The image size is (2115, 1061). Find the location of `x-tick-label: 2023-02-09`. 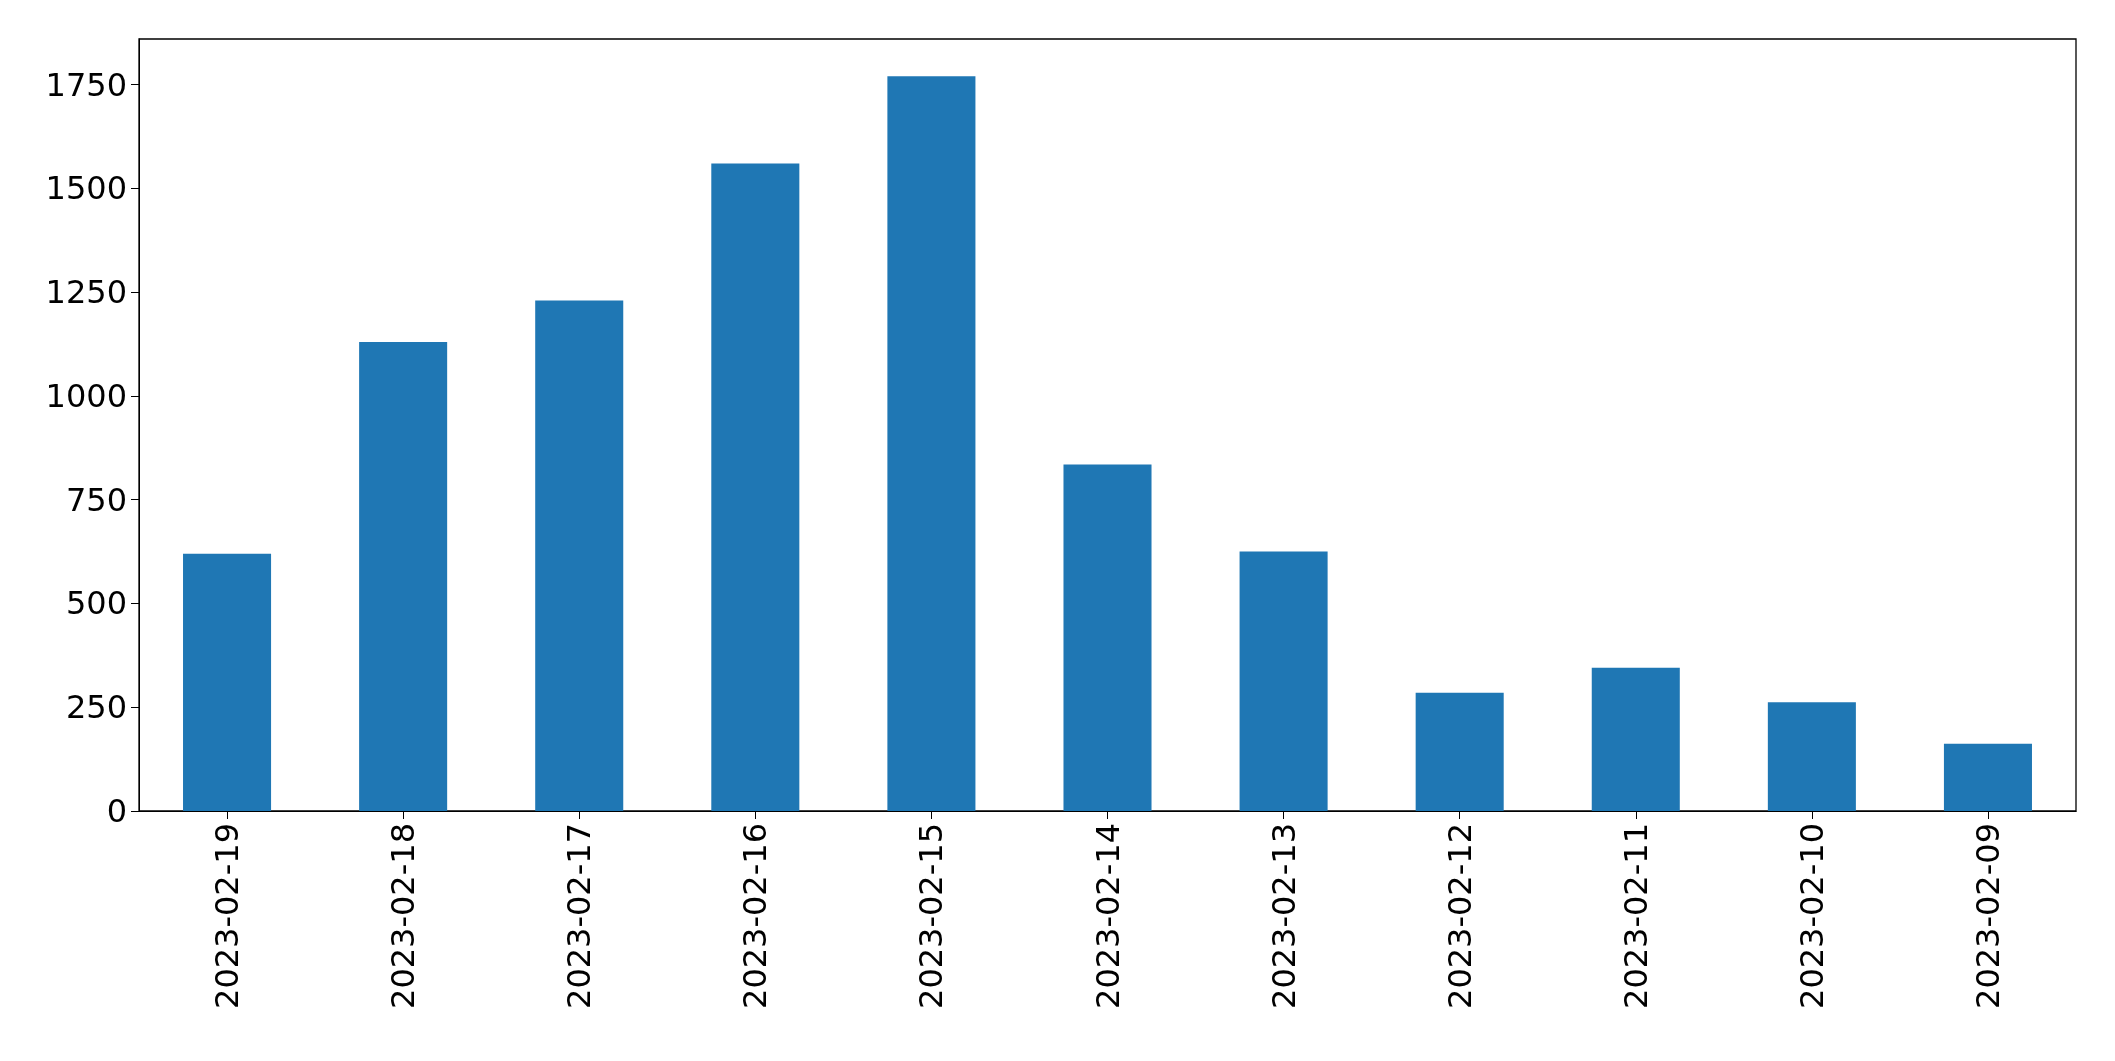

x-tick-label: 2023-02-09 is located at coordinates (1987, 916).